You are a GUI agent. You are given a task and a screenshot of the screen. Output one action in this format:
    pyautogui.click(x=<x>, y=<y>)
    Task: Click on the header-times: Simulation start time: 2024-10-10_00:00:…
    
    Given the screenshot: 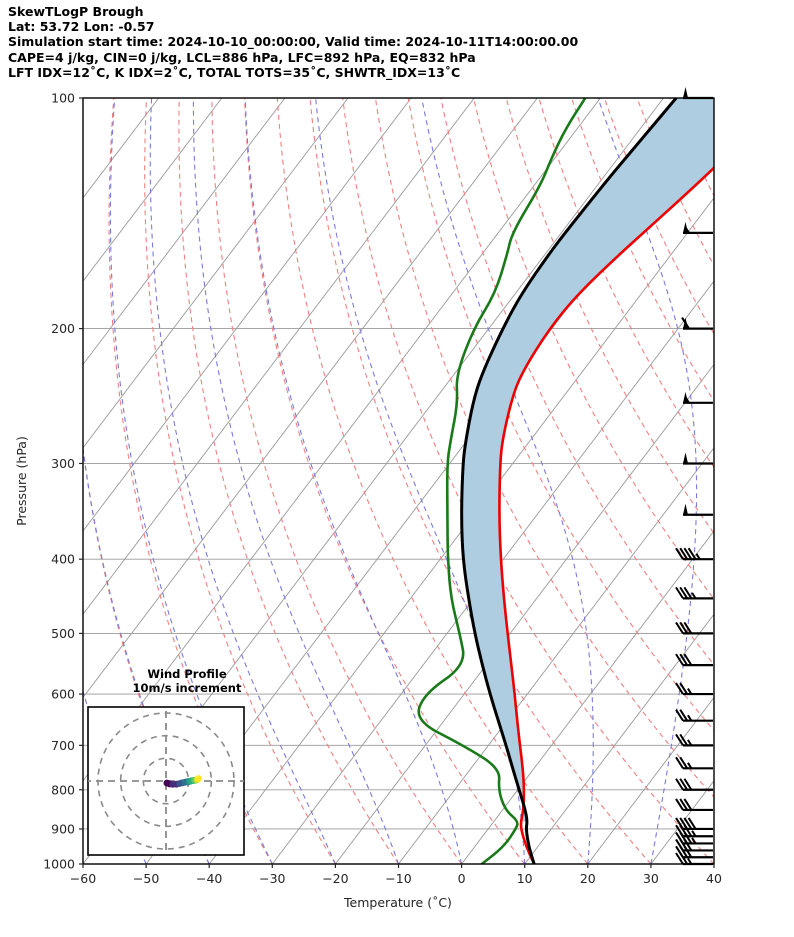 What is the action you would take?
    pyautogui.click(x=293, y=42)
    